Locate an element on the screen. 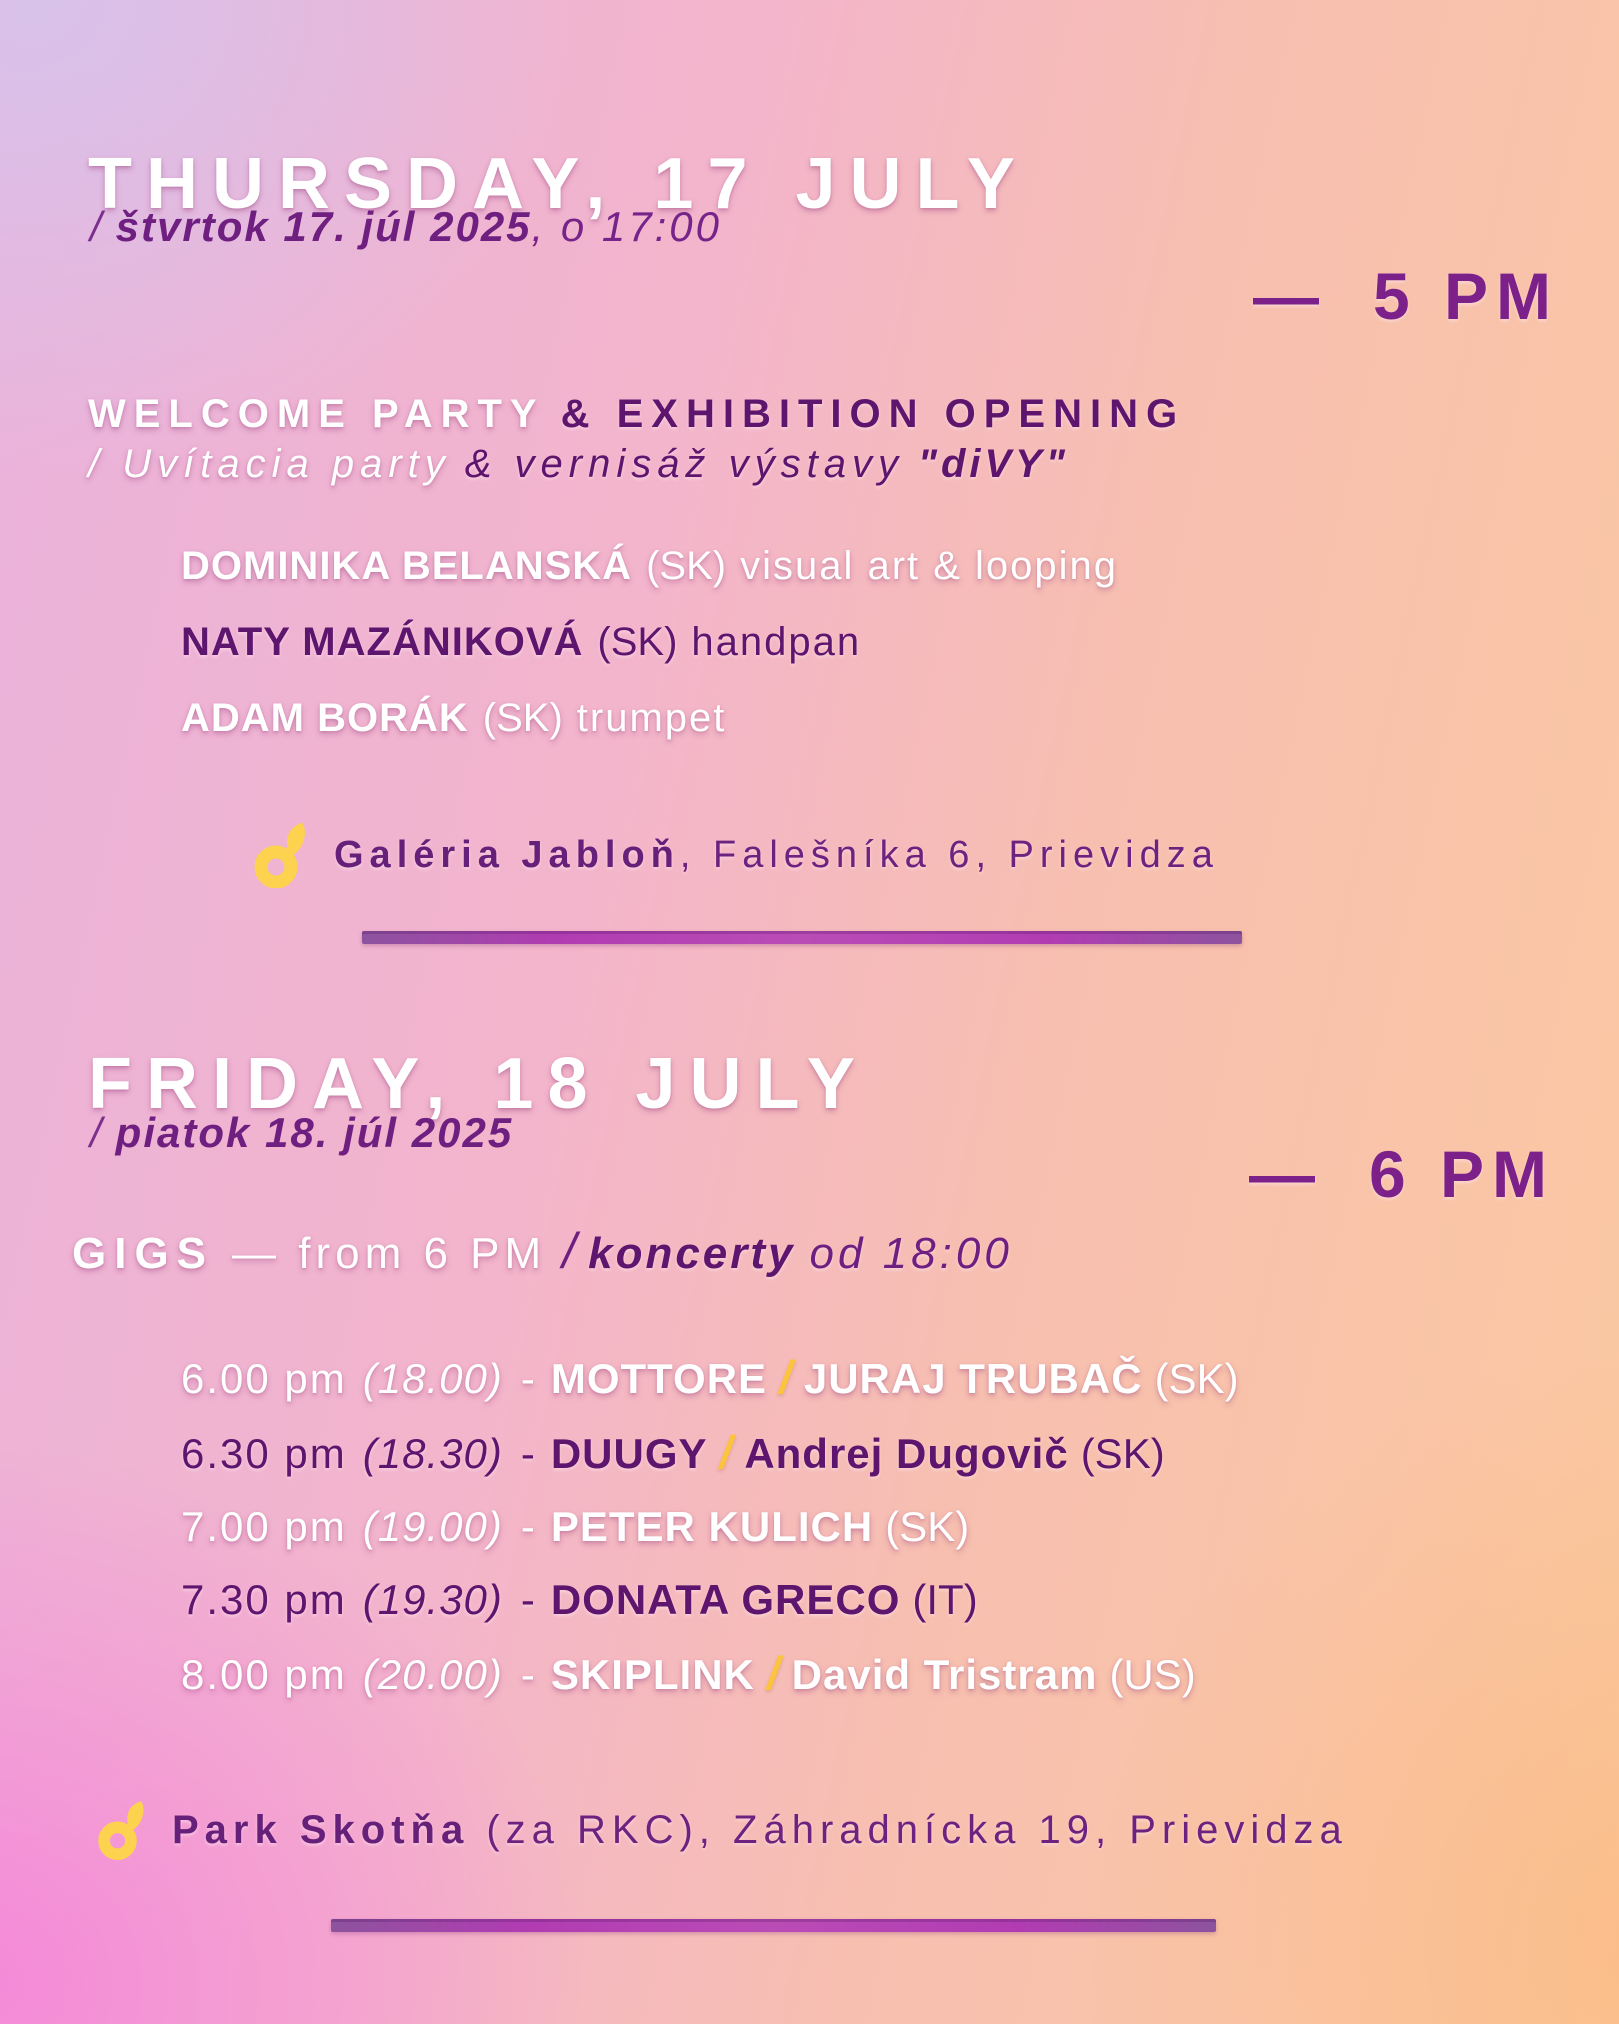 Image resolution: width=1619 pixels, height=2024 pixels. friday-sub-date: piatok 18. júl 2025 is located at coordinates (314, 1132).